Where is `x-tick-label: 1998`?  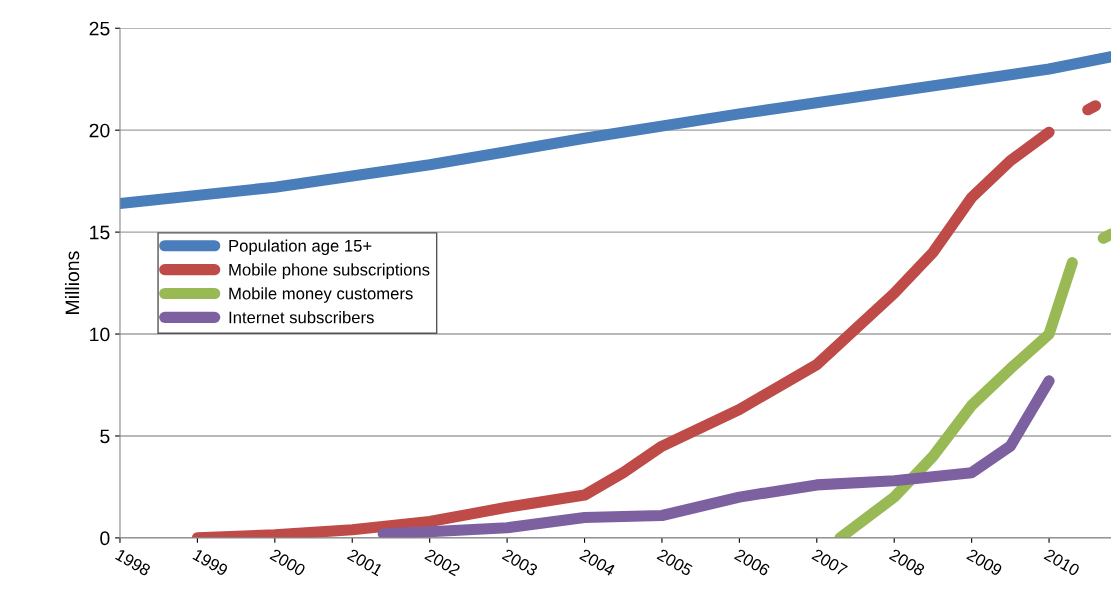 x-tick-label: 1998 is located at coordinates (133, 562).